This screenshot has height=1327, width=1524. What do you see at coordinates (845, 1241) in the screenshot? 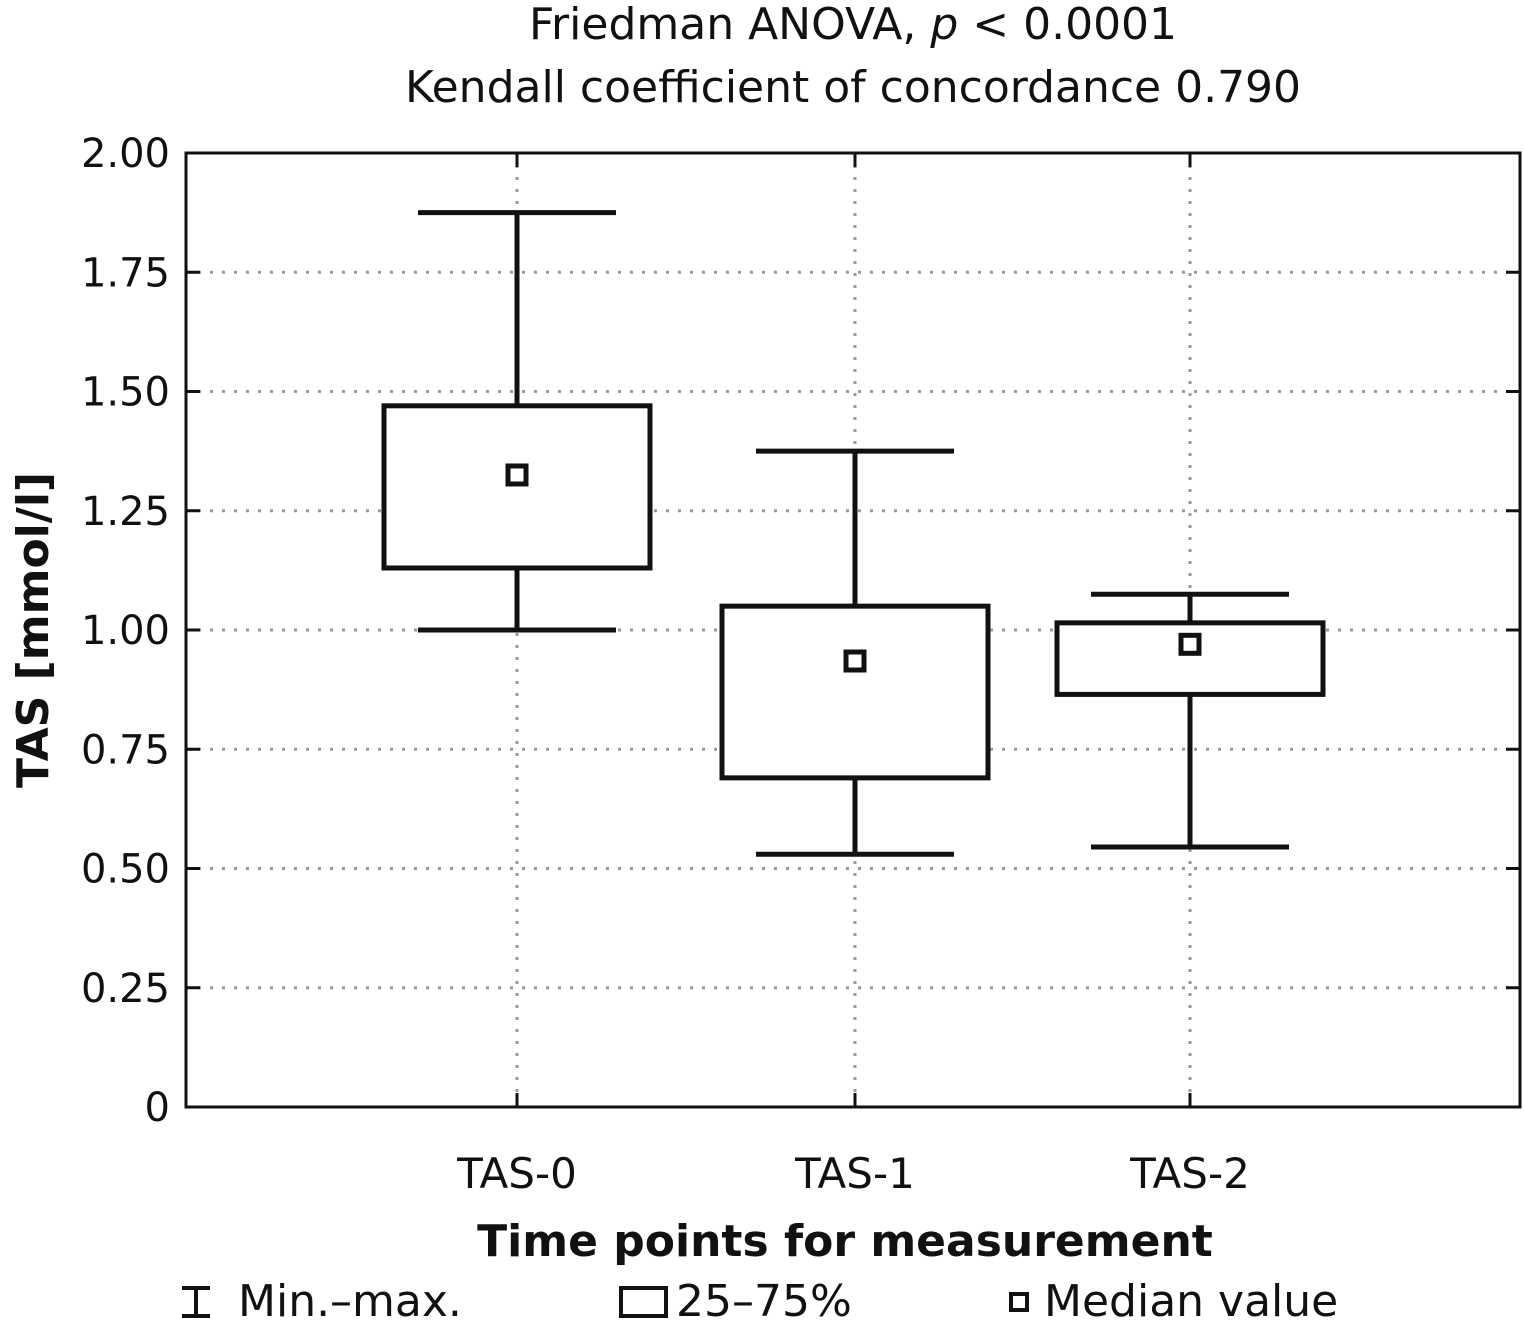
I see `x-axis-title: Time points for measurement` at bounding box center [845, 1241].